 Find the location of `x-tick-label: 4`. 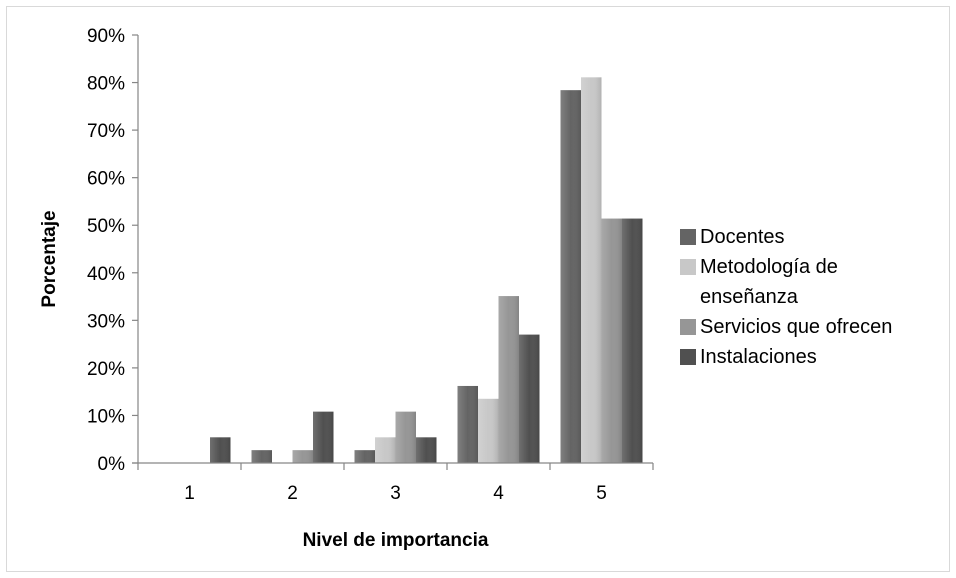

x-tick-label: 4 is located at coordinates (498, 493).